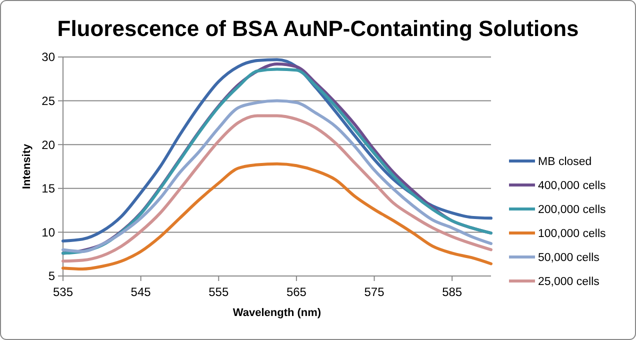 Image resolution: width=636 pixels, height=340 pixels. I want to click on legend-label: 25,000 cells, so click(569, 282).